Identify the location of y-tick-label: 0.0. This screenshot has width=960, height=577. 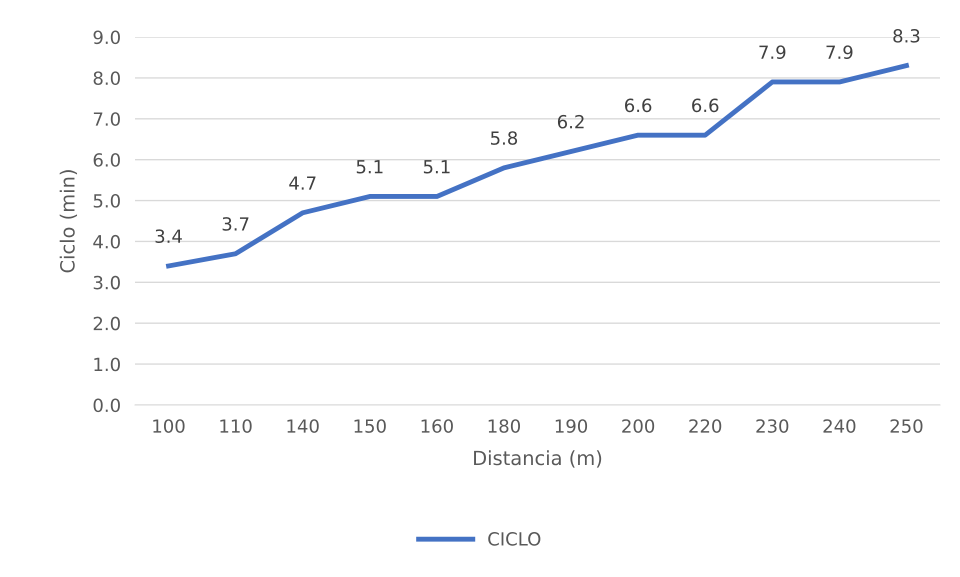
(107, 405).